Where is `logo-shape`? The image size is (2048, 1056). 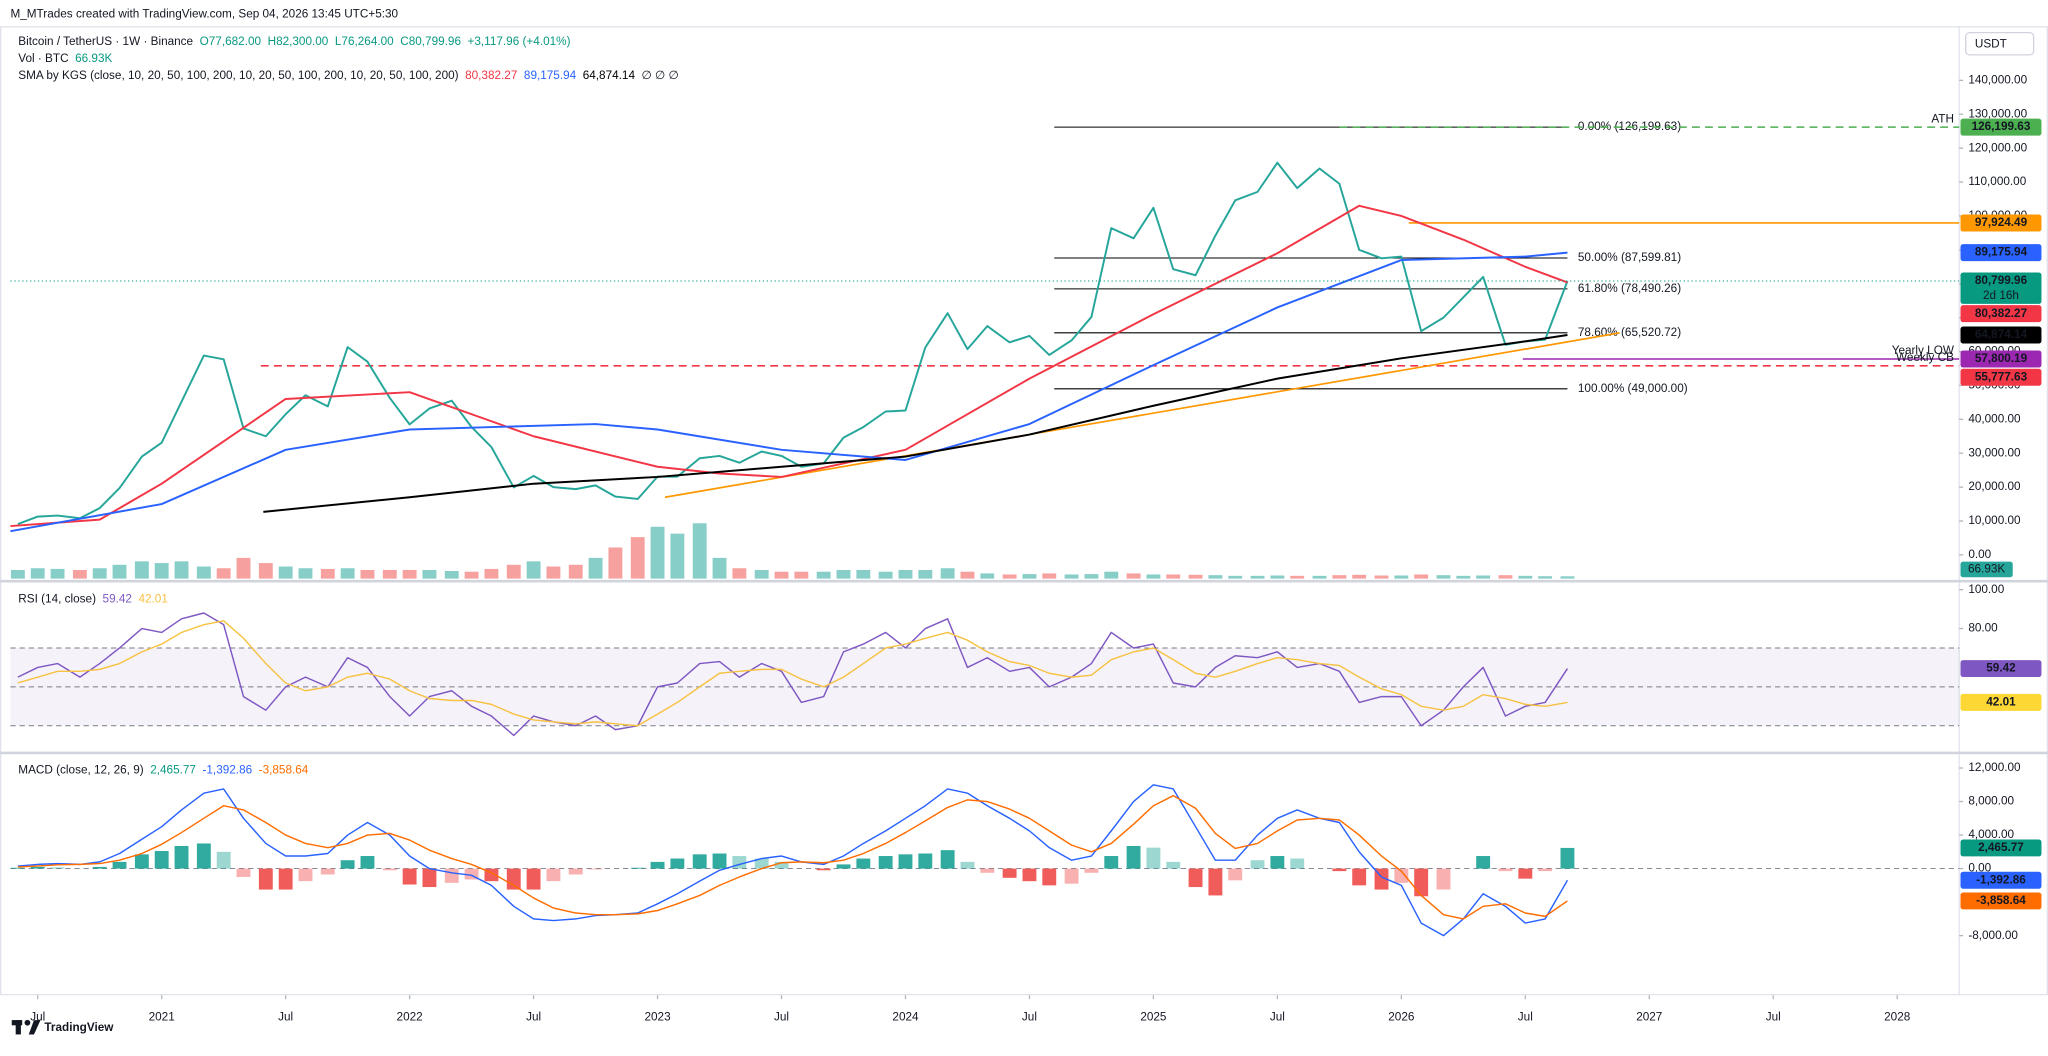
logo-shape is located at coordinates (34, 1027).